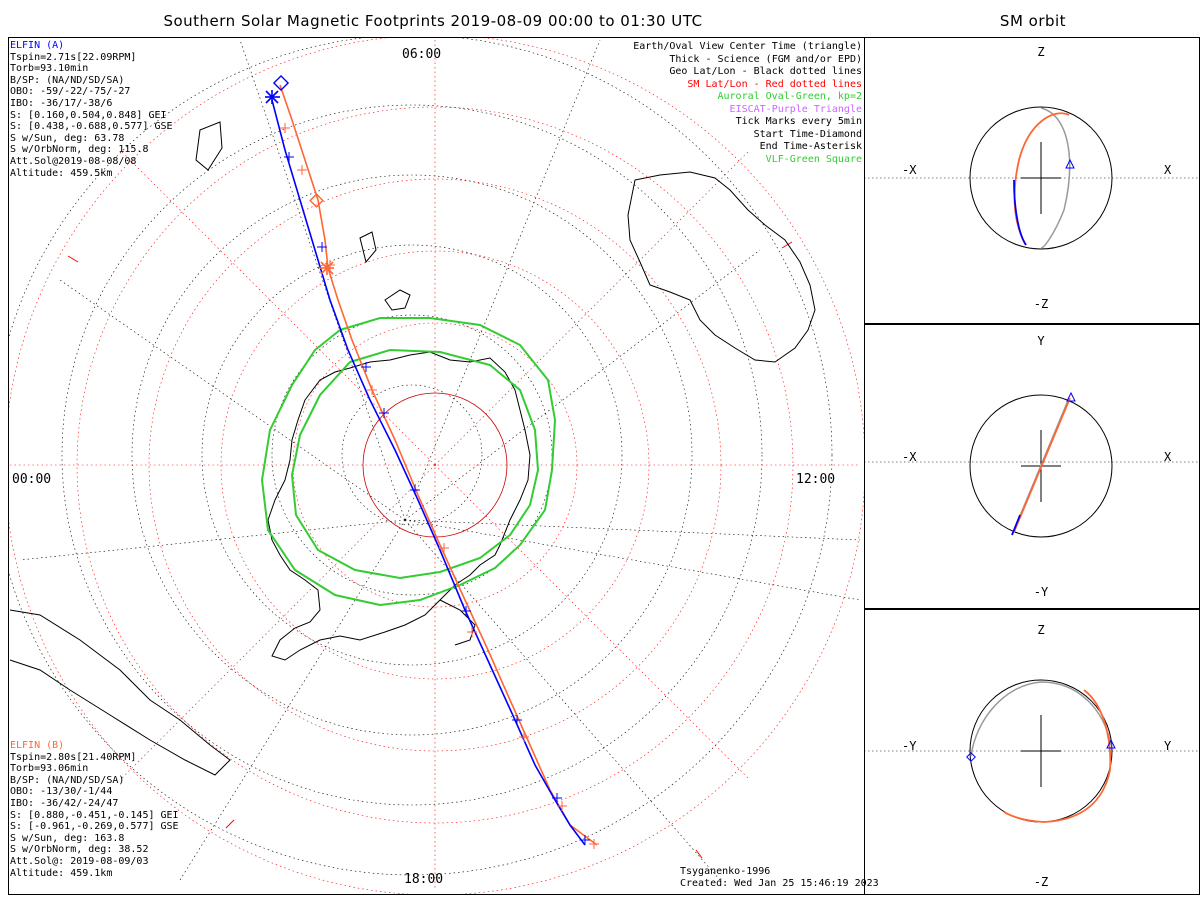 The height and width of the screenshot is (900, 1200). Describe the element at coordinates (94, 815) in the screenshot. I see `elfin_b-line: S: [0.880,-0.451,-0.145] GEI` at that location.